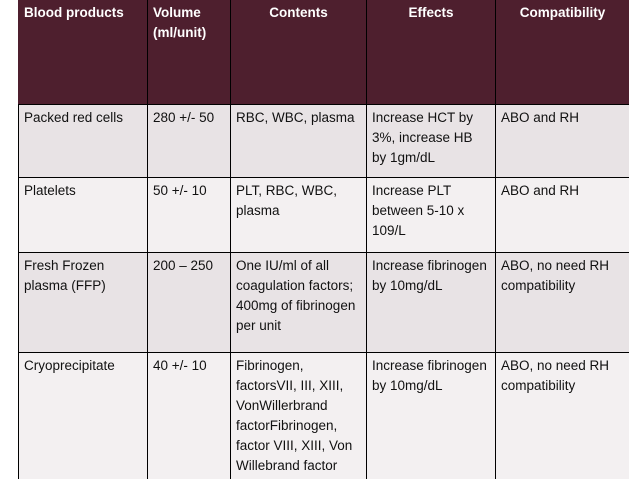 This screenshot has width=638, height=479. I want to click on table-cell: Platelets, so click(83, 215).